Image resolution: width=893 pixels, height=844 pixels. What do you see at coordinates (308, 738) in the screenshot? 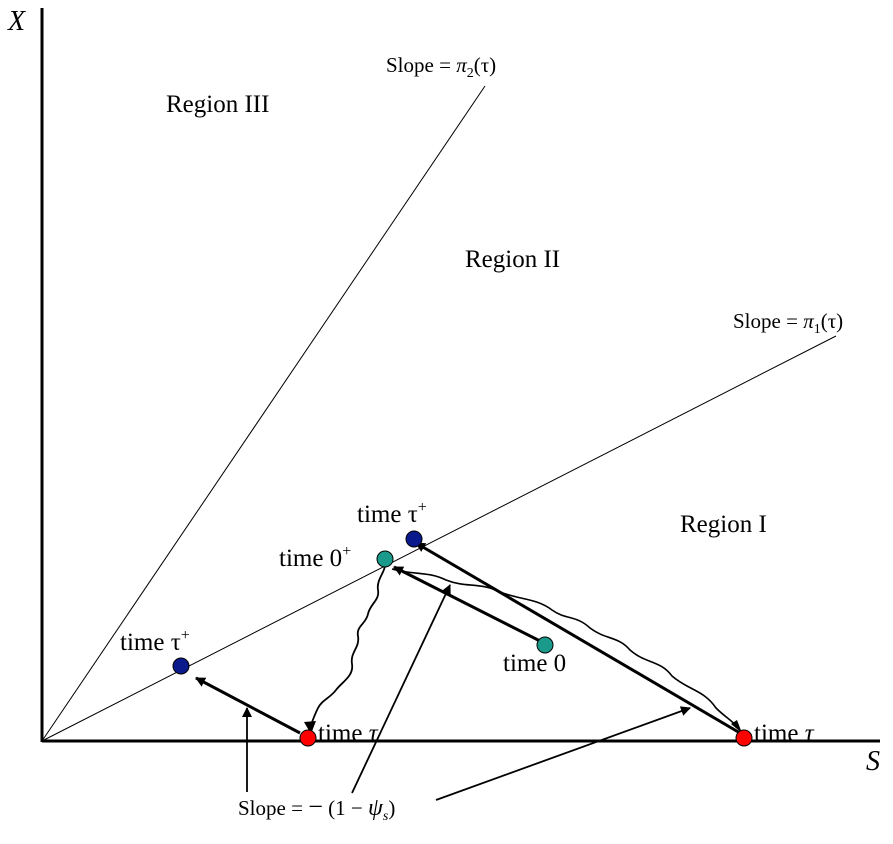
I see `dot-tau-left` at bounding box center [308, 738].